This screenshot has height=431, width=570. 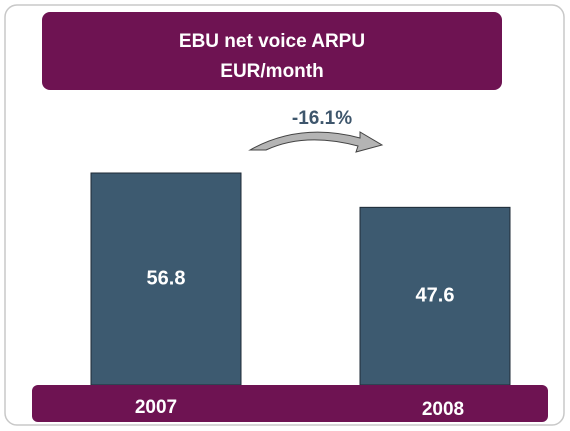 I want to click on x-tick-label: 2007, so click(x=156, y=407).